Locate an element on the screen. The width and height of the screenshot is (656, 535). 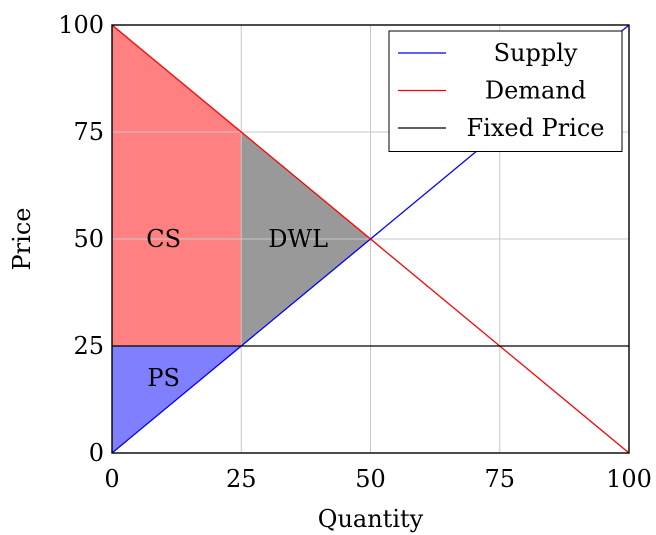
region-label-ps: PS is located at coordinates (163, 378).